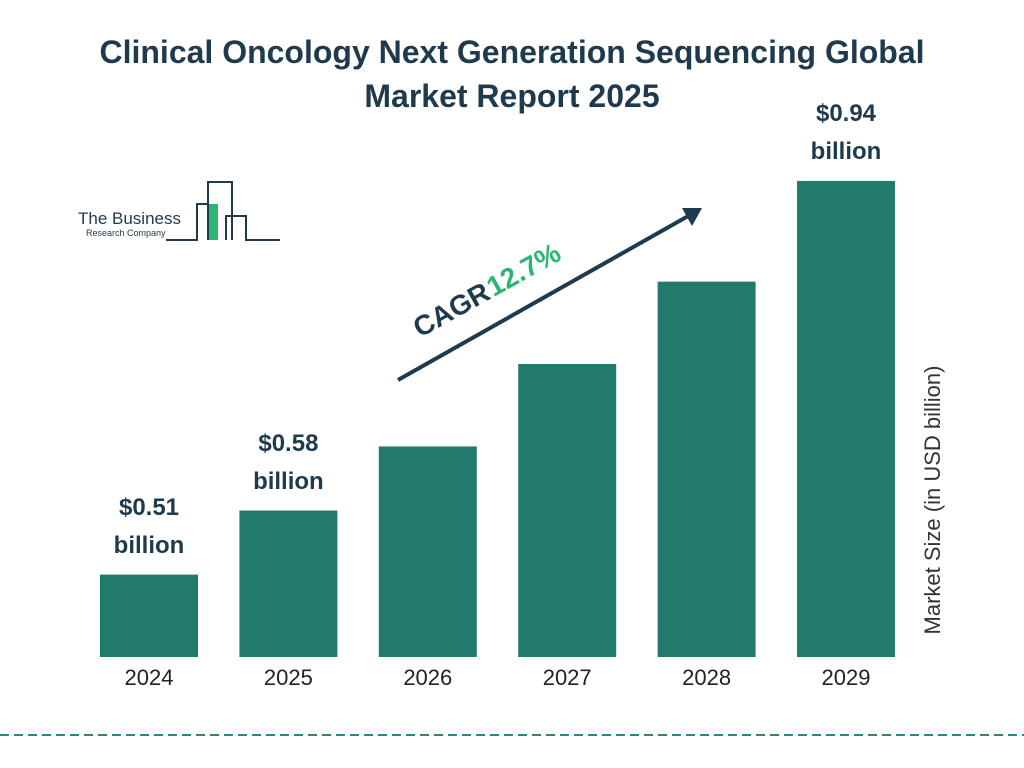  Describe the element at coordinates (129, 218) in the screenshot. I see `logo-text: The Business` at that location.